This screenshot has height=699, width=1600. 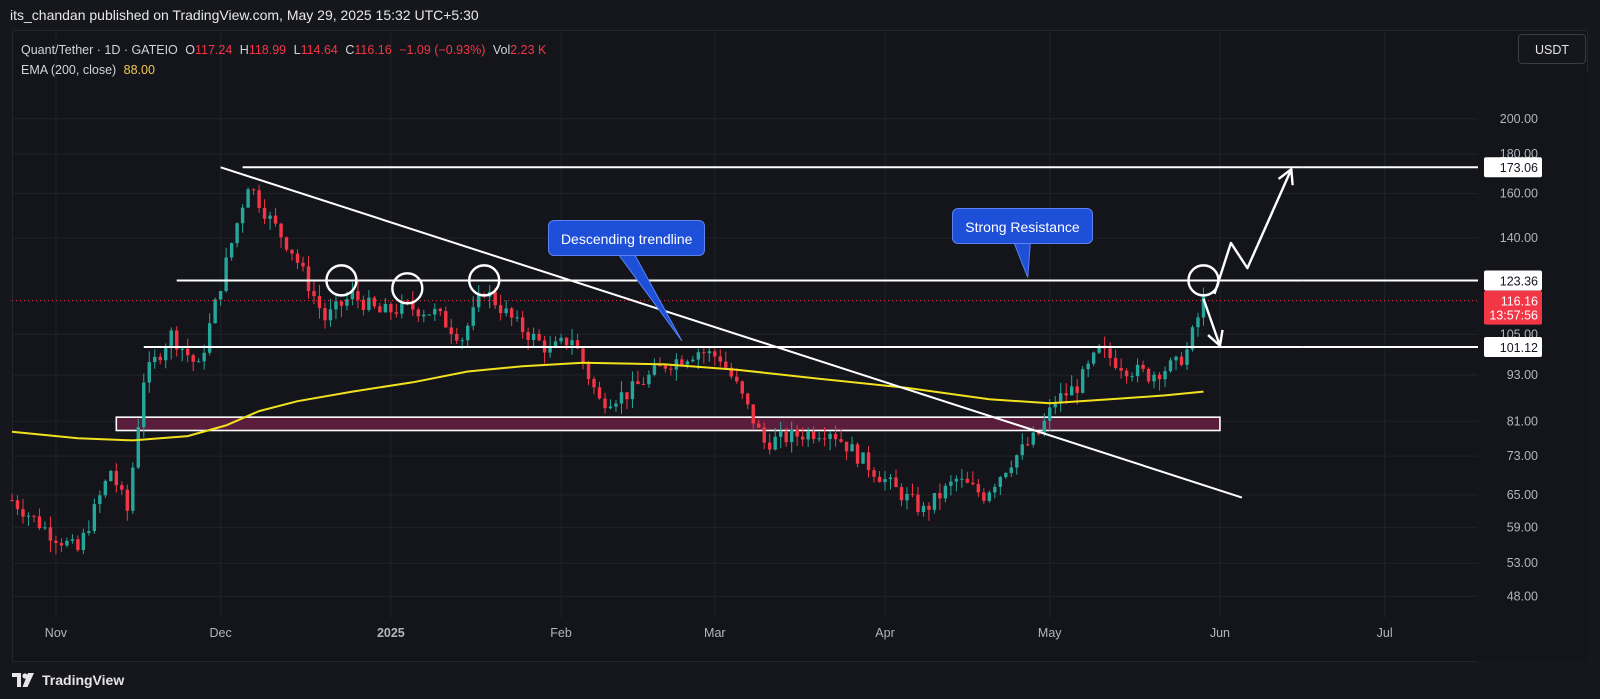 What do you see at coordinates (283, 70) in the screenshot?
I see `ema-row: EMA (200, close) 88.00` at bounding box center [283, 70].